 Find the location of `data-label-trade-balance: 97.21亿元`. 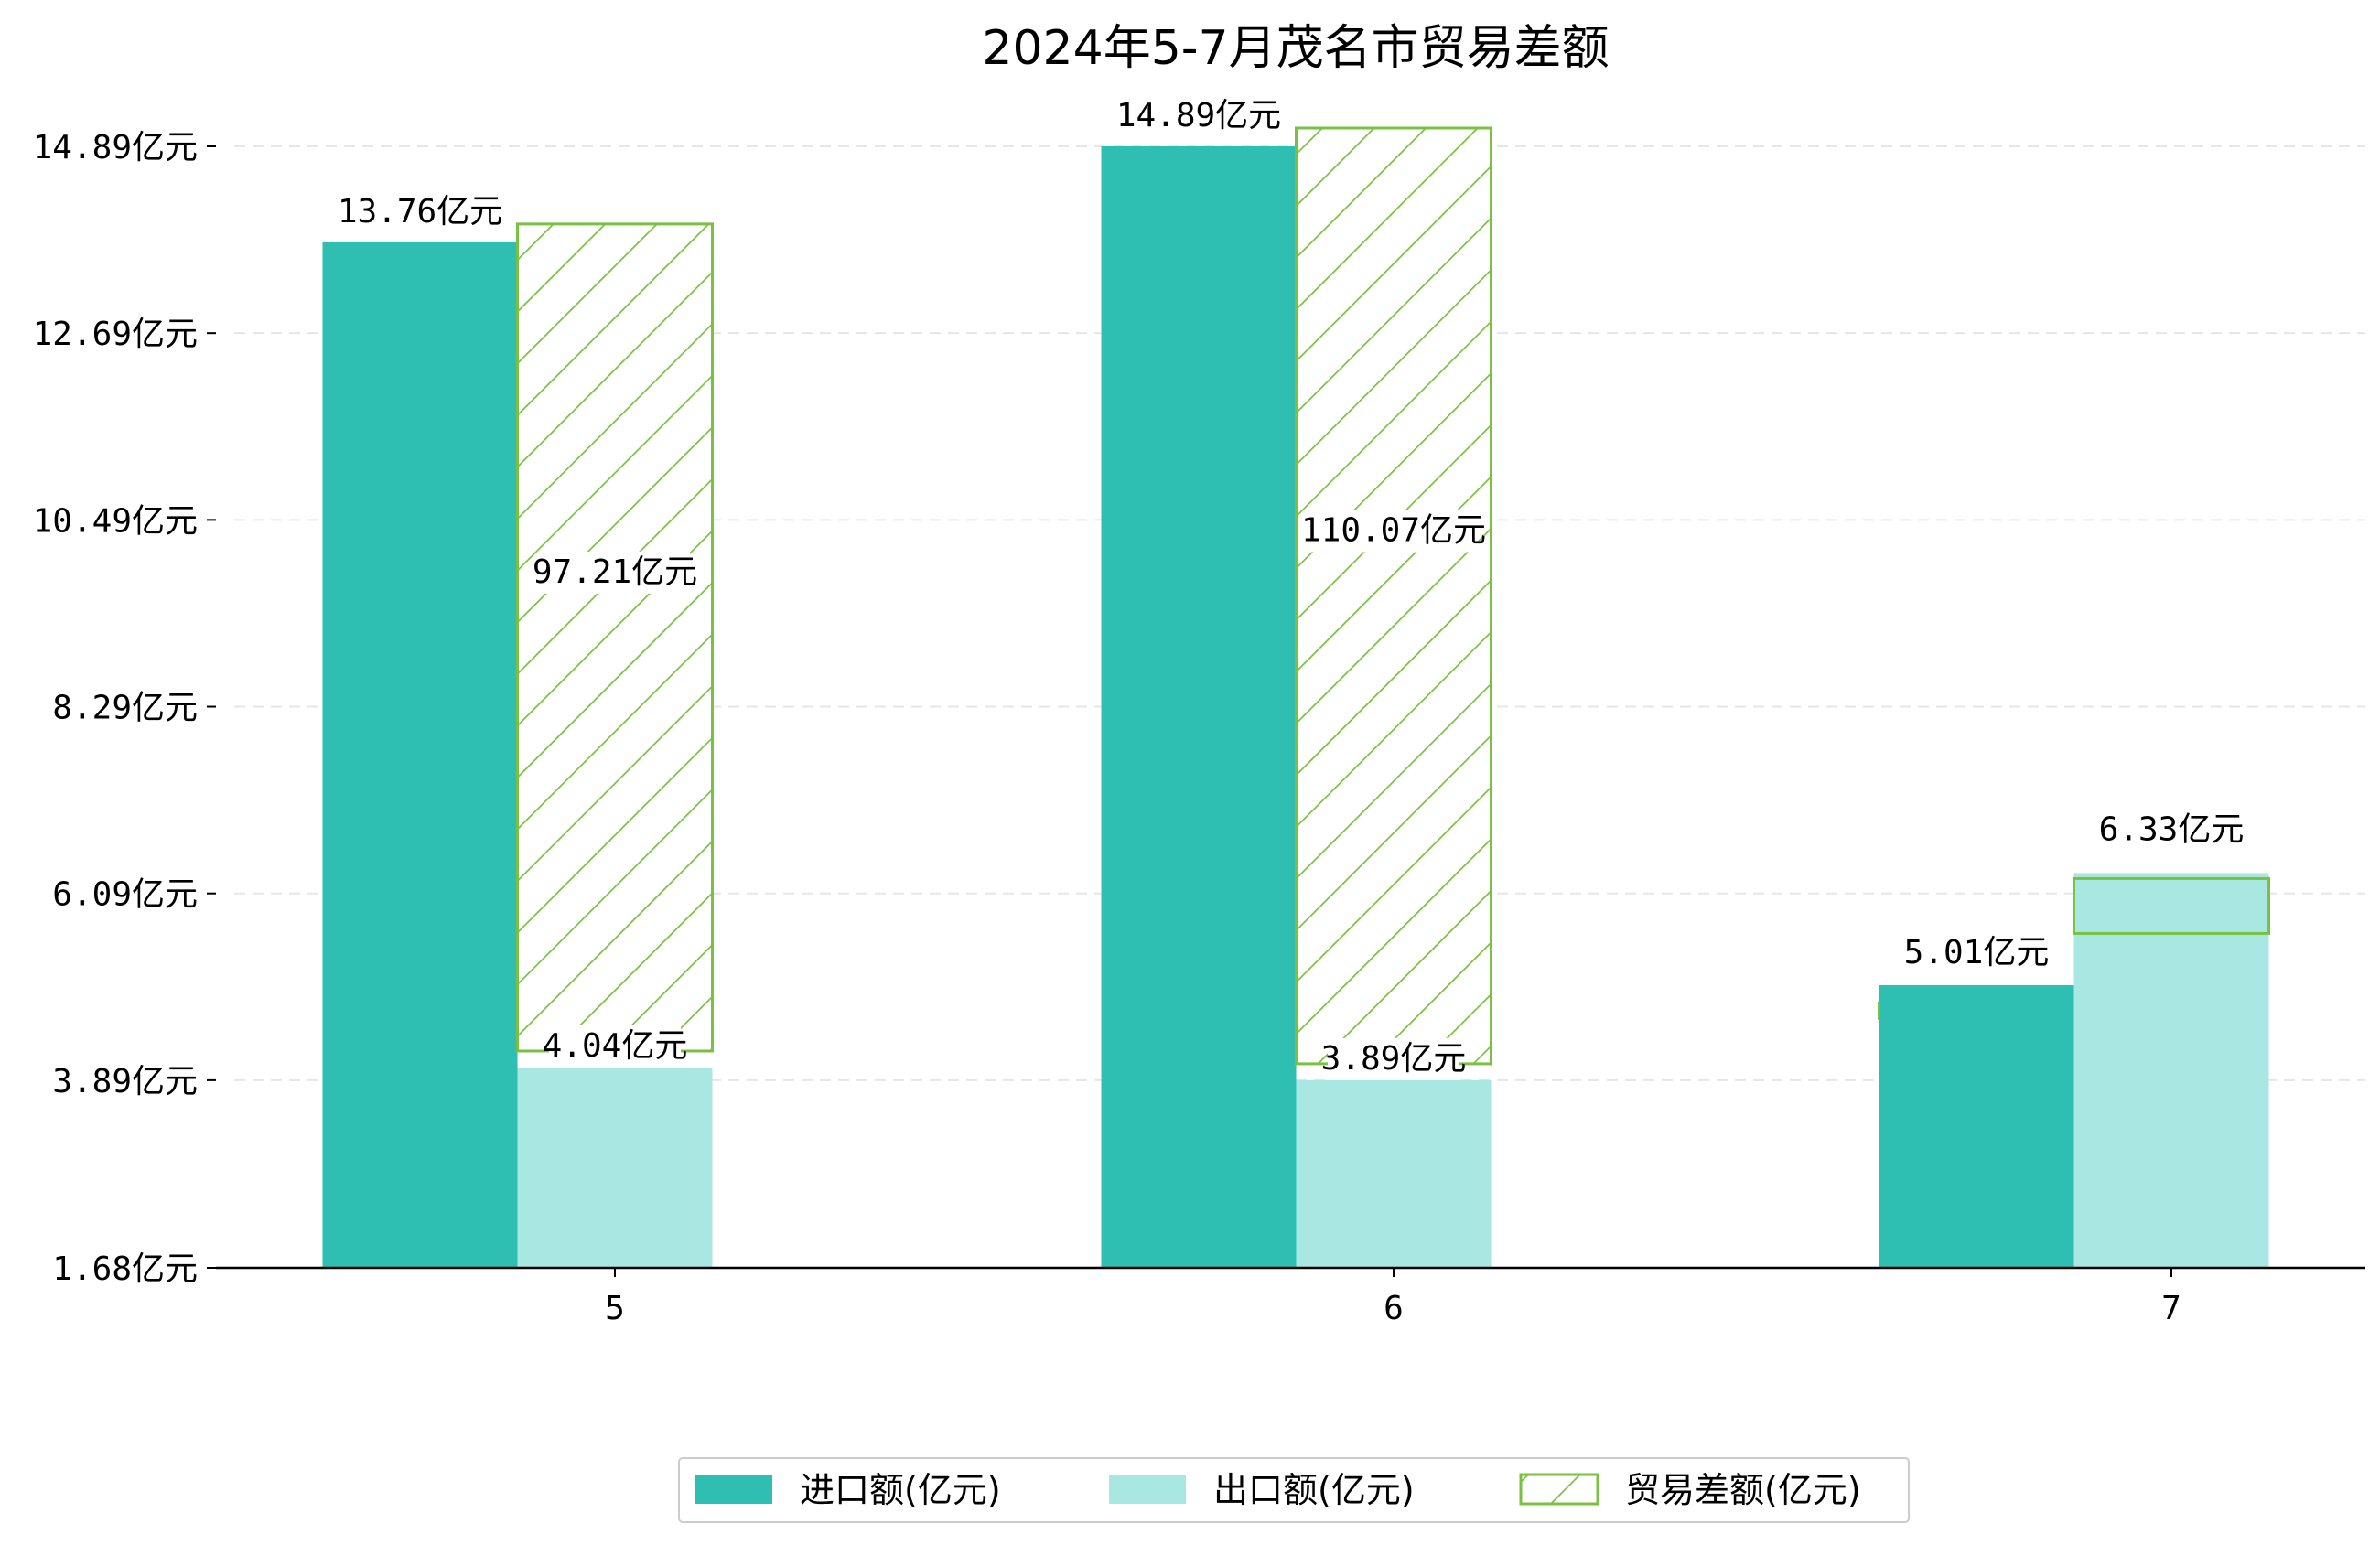

data-label-trade-balance: 97.21亿元 is located at coordinates (615, 572).